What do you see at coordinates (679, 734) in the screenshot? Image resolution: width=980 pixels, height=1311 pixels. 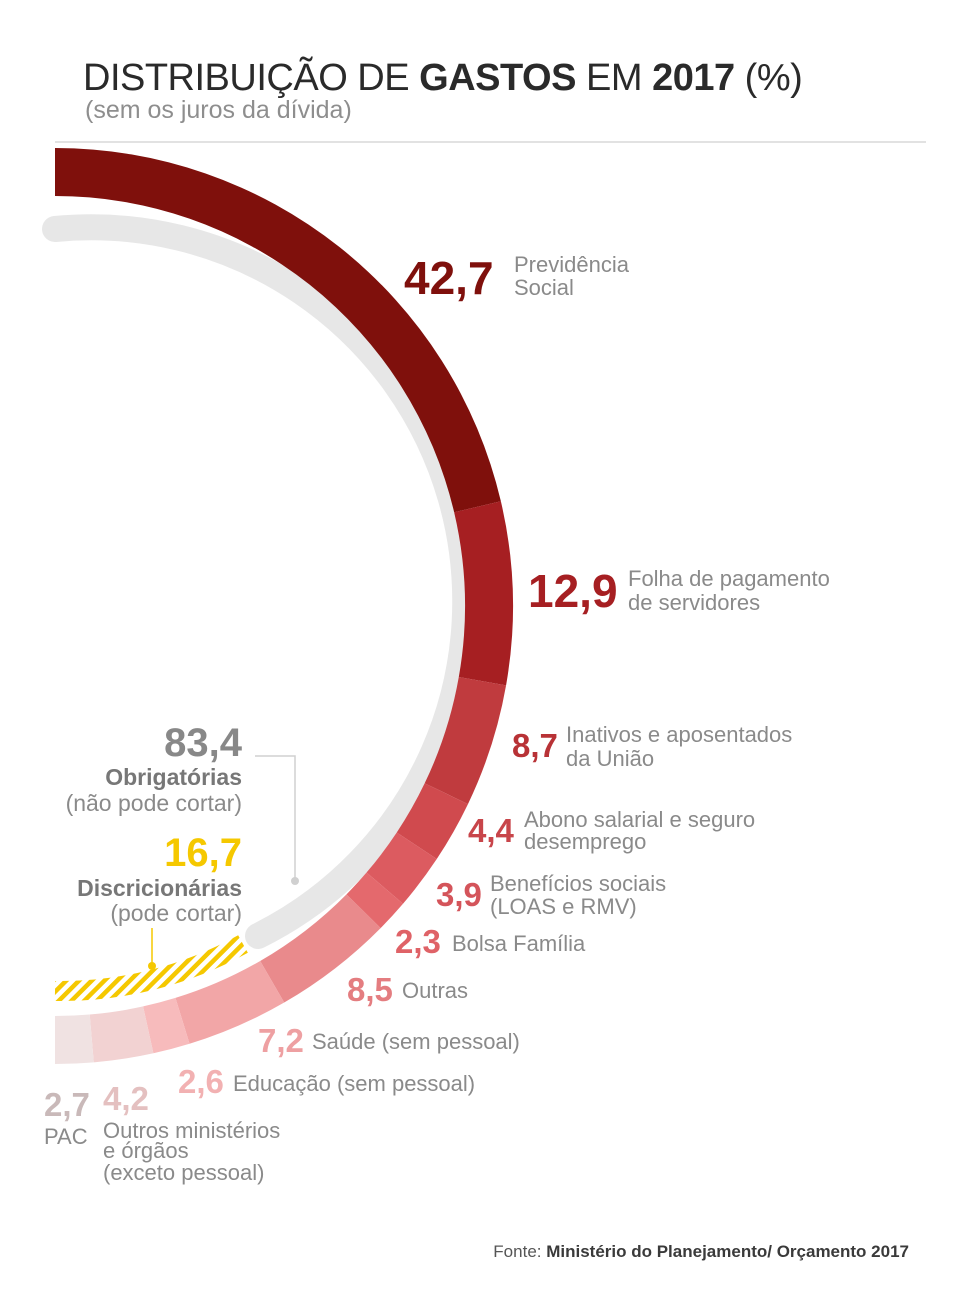 I see `label-inativos-1: Inativos e aposentados` at bounding box center [679, 734].